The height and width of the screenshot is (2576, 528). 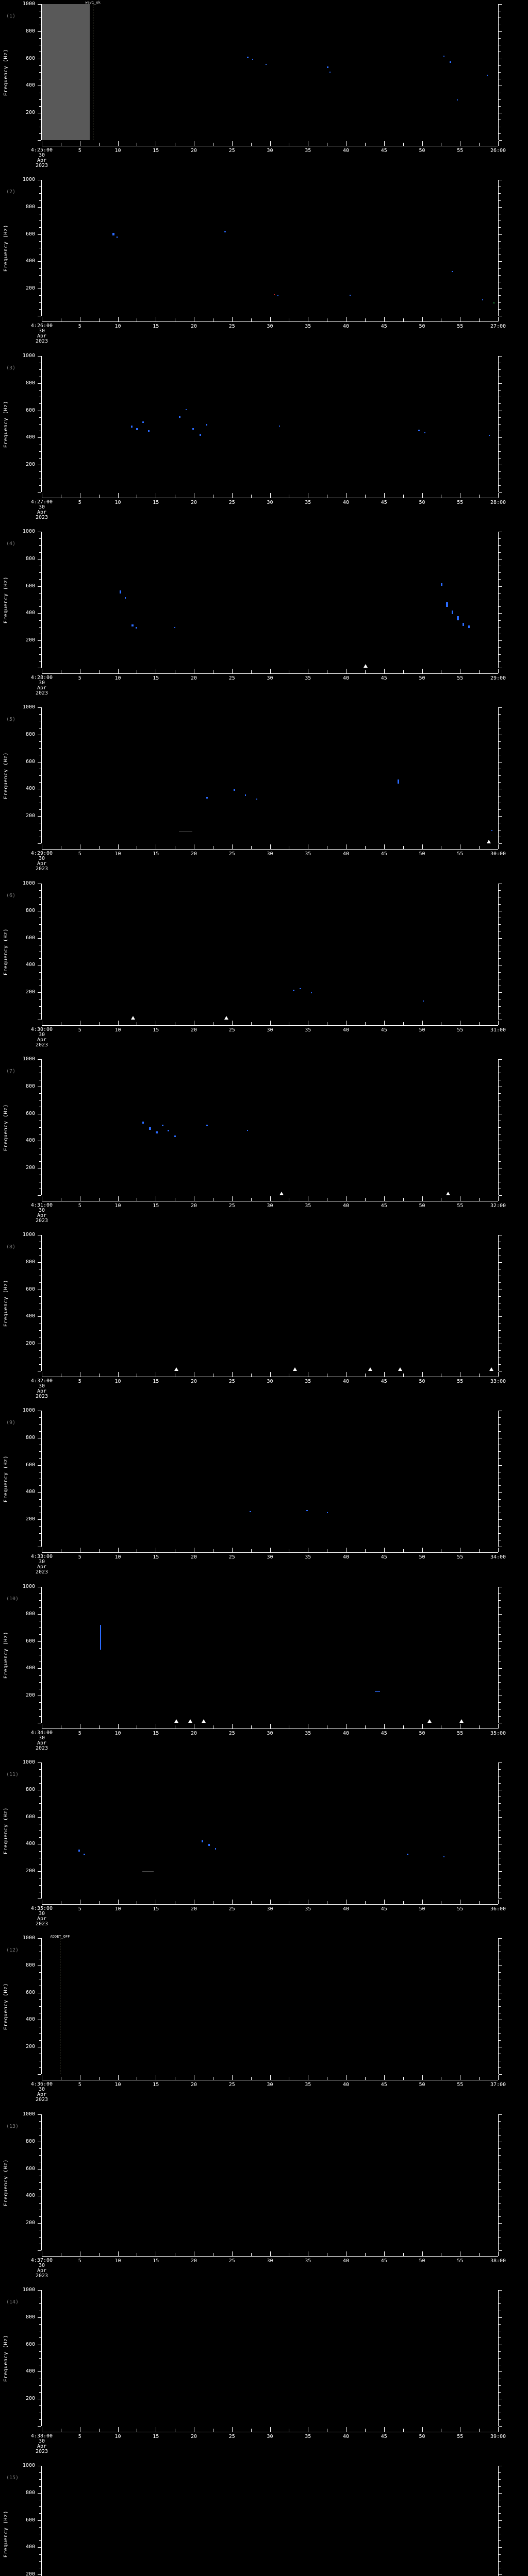 What do you see at coordinates (384, 502) in the screenshot?
I see `x-tick-label: 45` at bounding box center [384, 502].